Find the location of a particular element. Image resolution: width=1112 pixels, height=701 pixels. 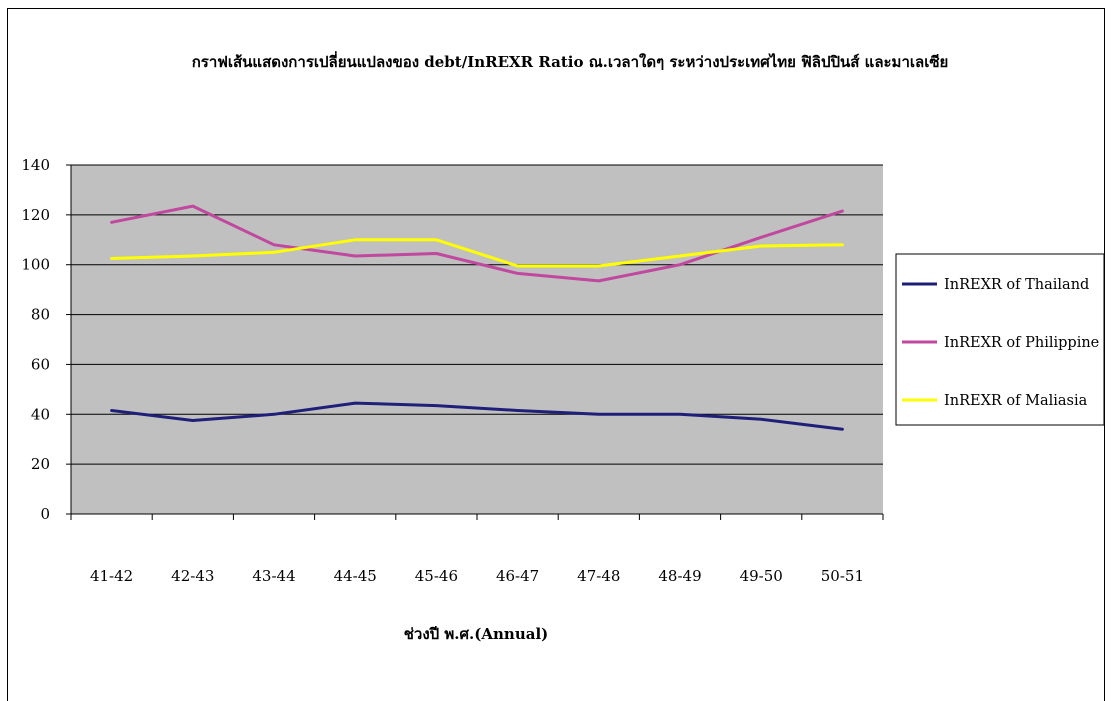

x-tick-label: 45-46 is located at coordinates (436, 576).